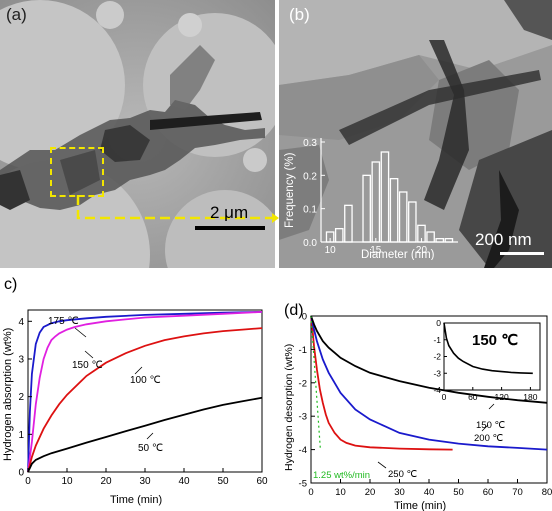 This screenshot has width=552, height=511. I want to click on series-line-100-, so click(145, 400).